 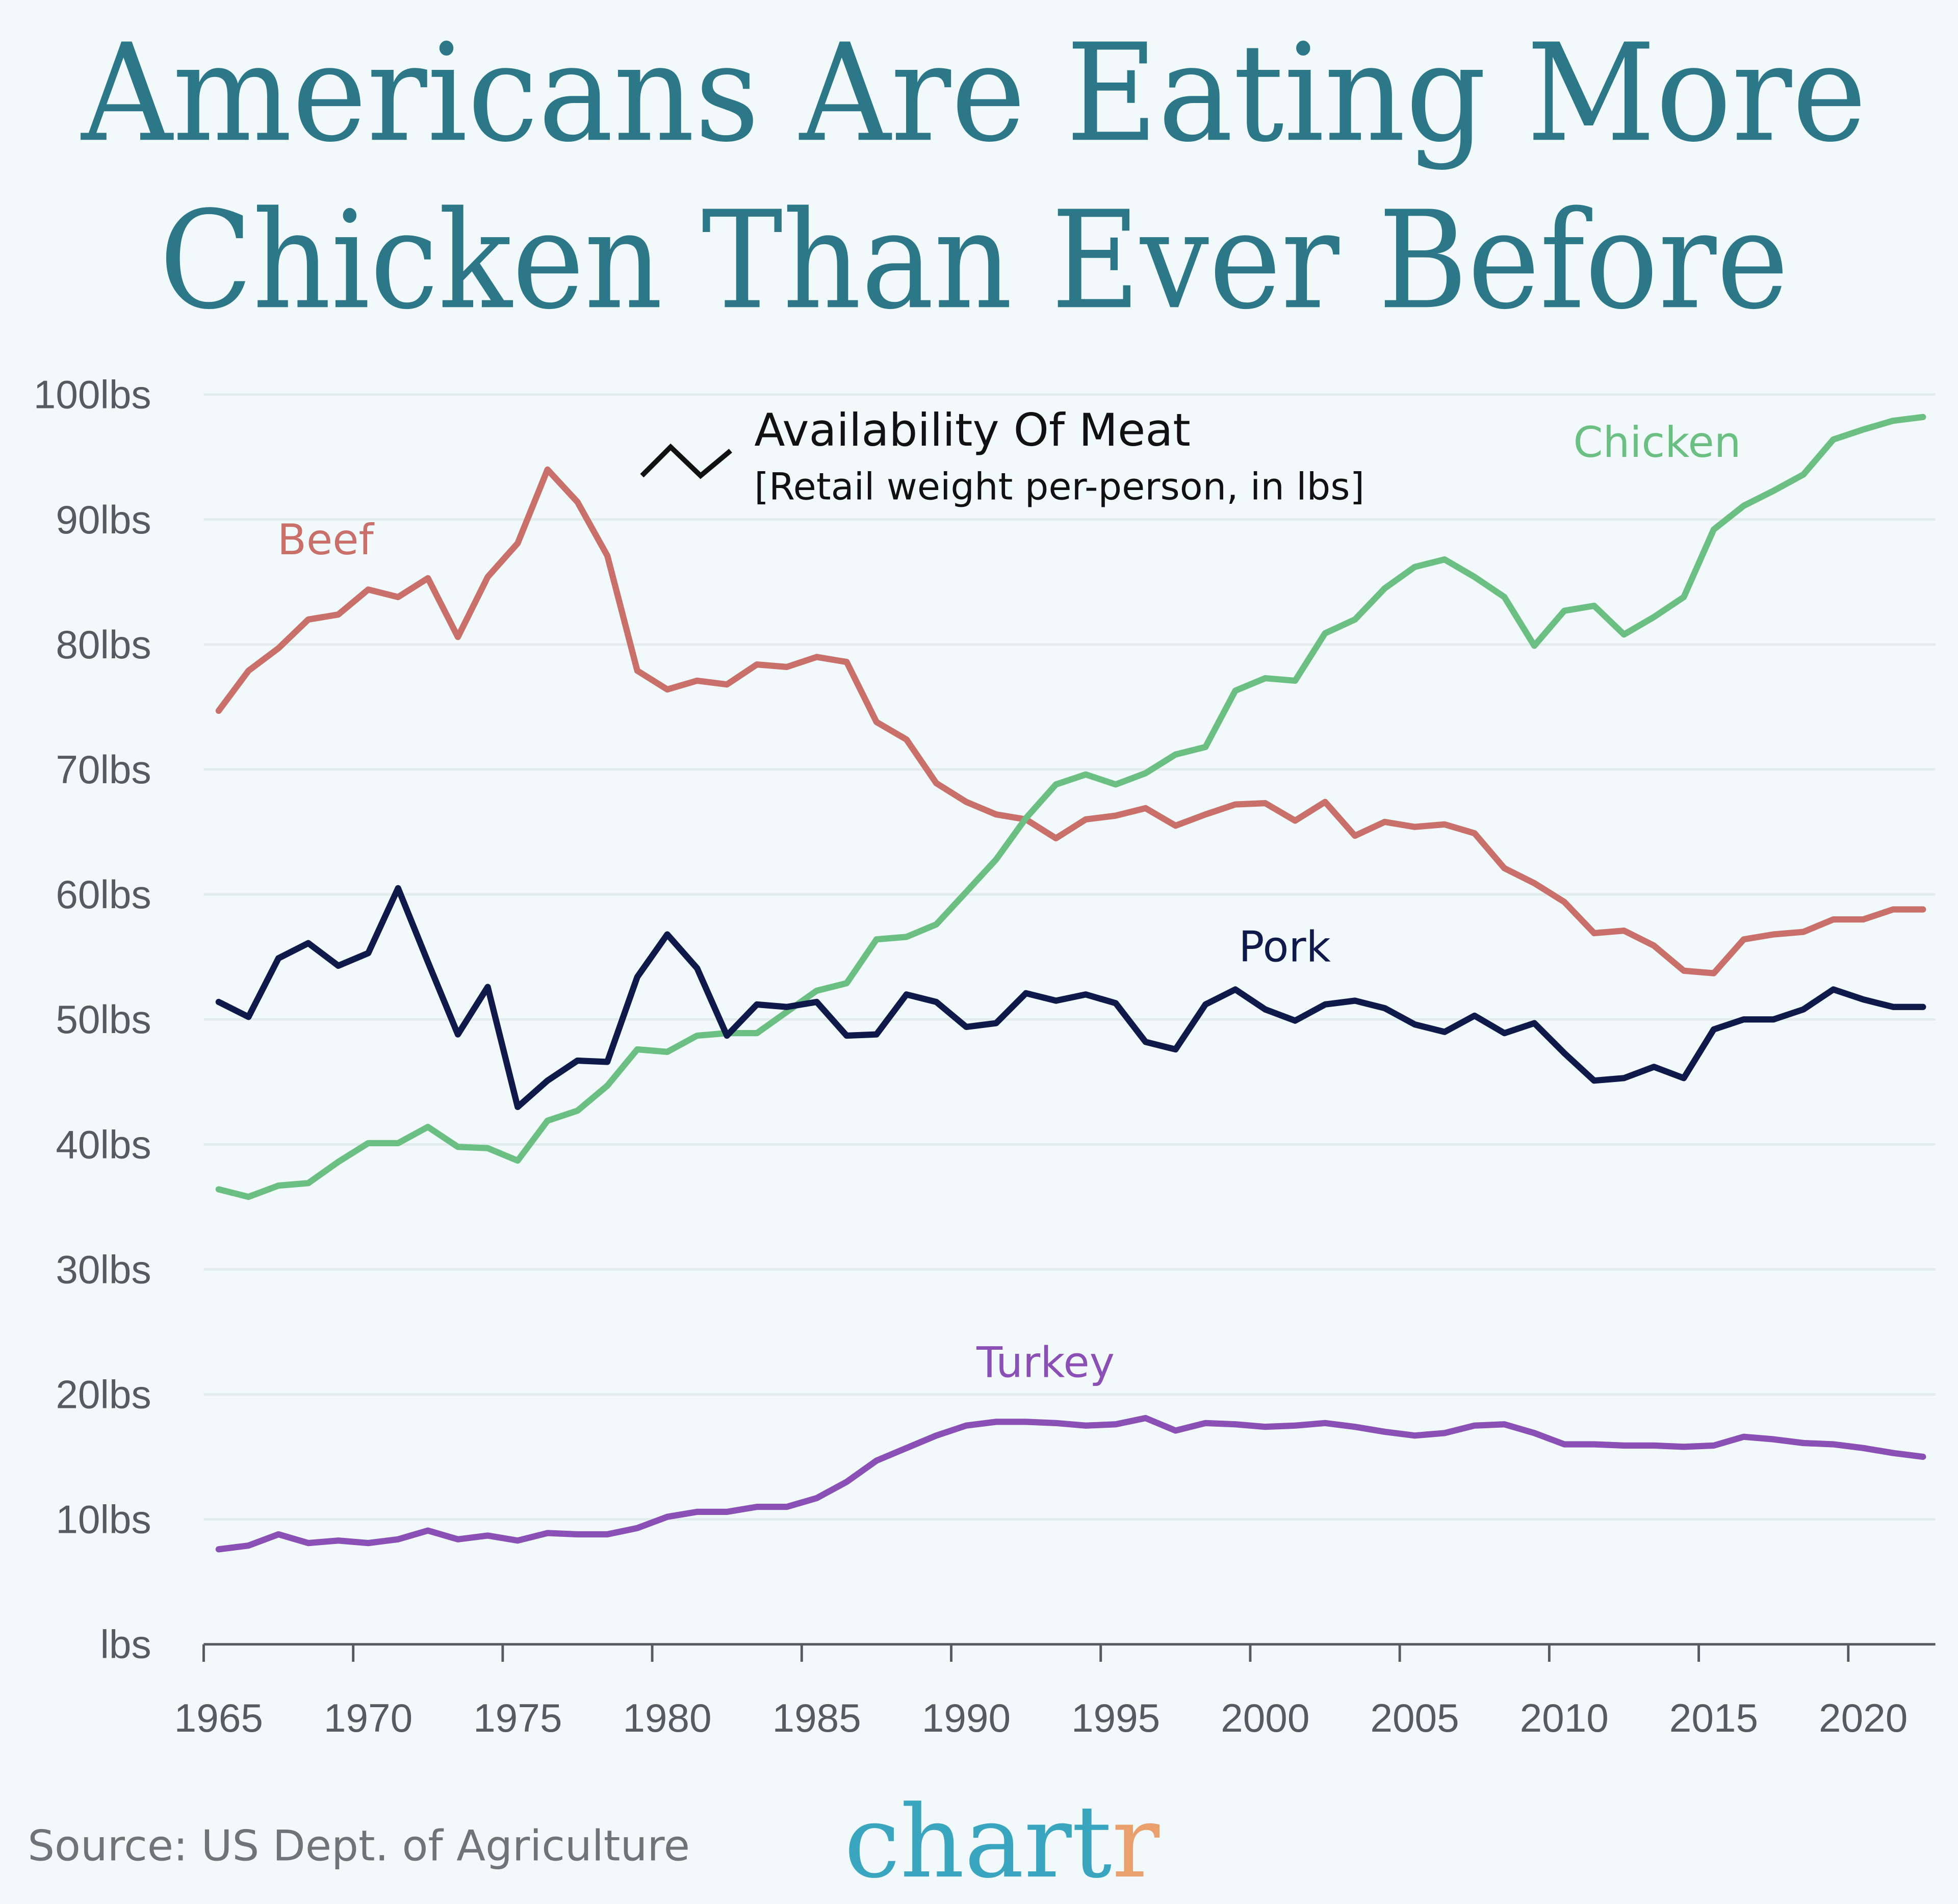 I want to click on series-label-beef: Beef, so click(x=326, y=539).